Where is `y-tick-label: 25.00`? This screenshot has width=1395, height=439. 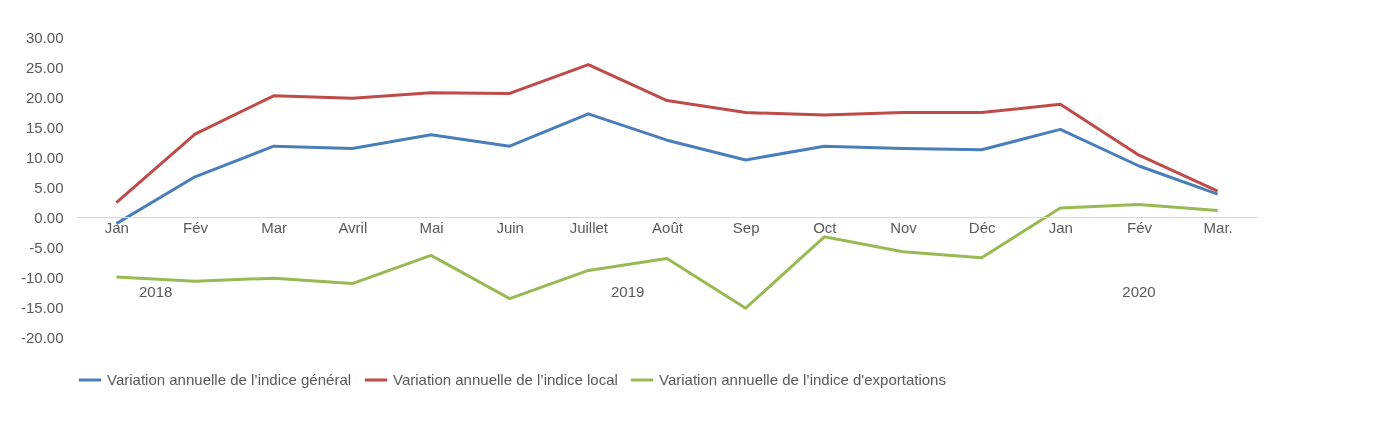 y-tick-label: 25.00 is located at coordinates (44, 67).